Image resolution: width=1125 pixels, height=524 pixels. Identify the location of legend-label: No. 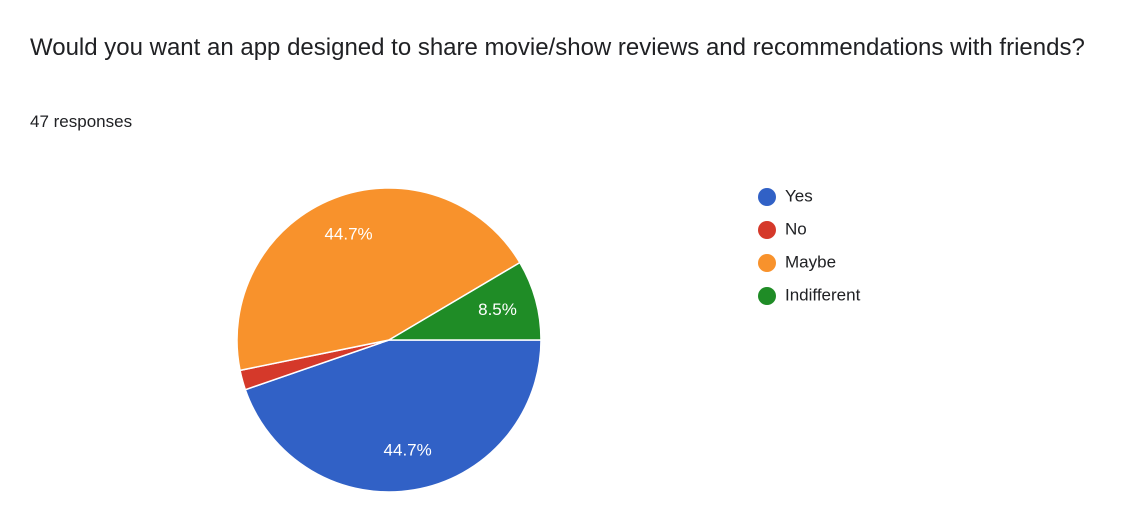
(796, 228).